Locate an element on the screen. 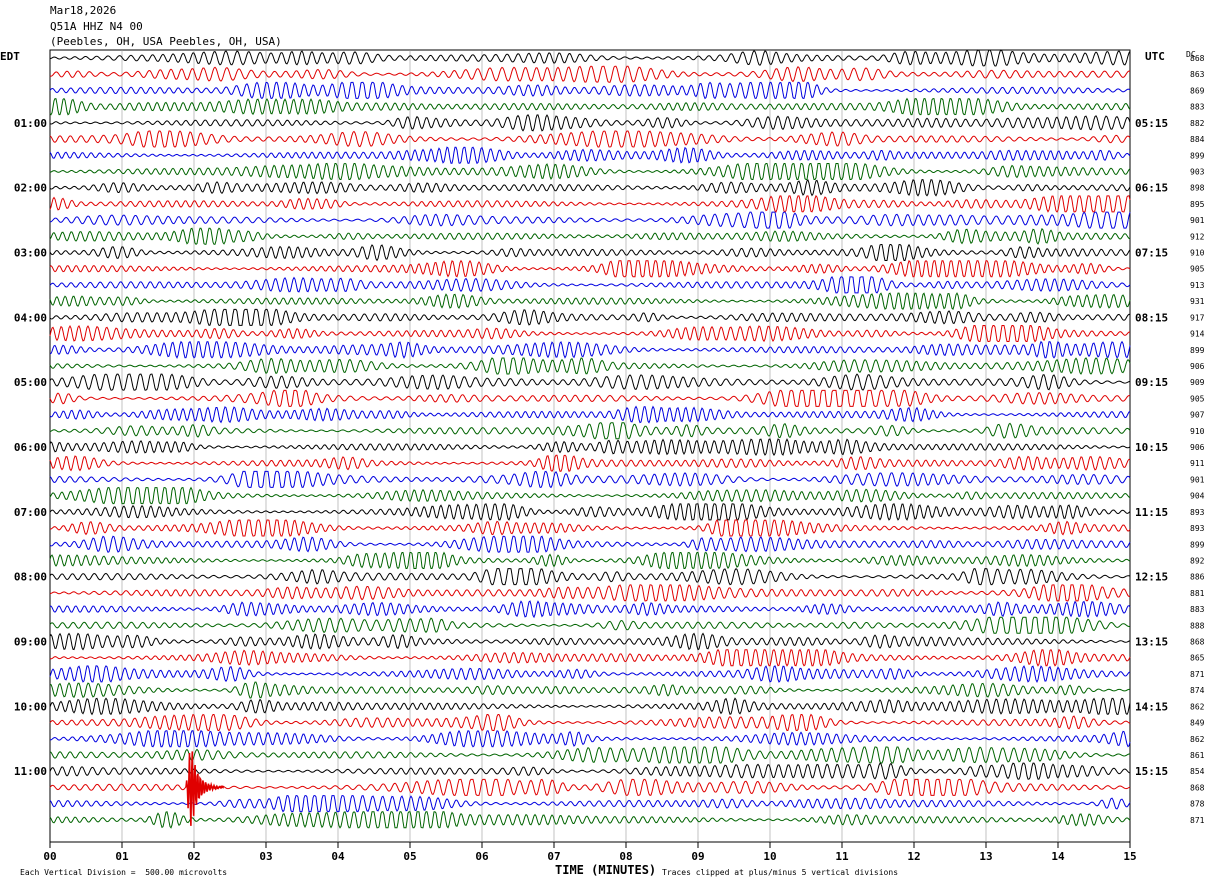 This screenshot has width=1210, height=886. header-date: Mar18,2026 is located at coordinates (83, 10).